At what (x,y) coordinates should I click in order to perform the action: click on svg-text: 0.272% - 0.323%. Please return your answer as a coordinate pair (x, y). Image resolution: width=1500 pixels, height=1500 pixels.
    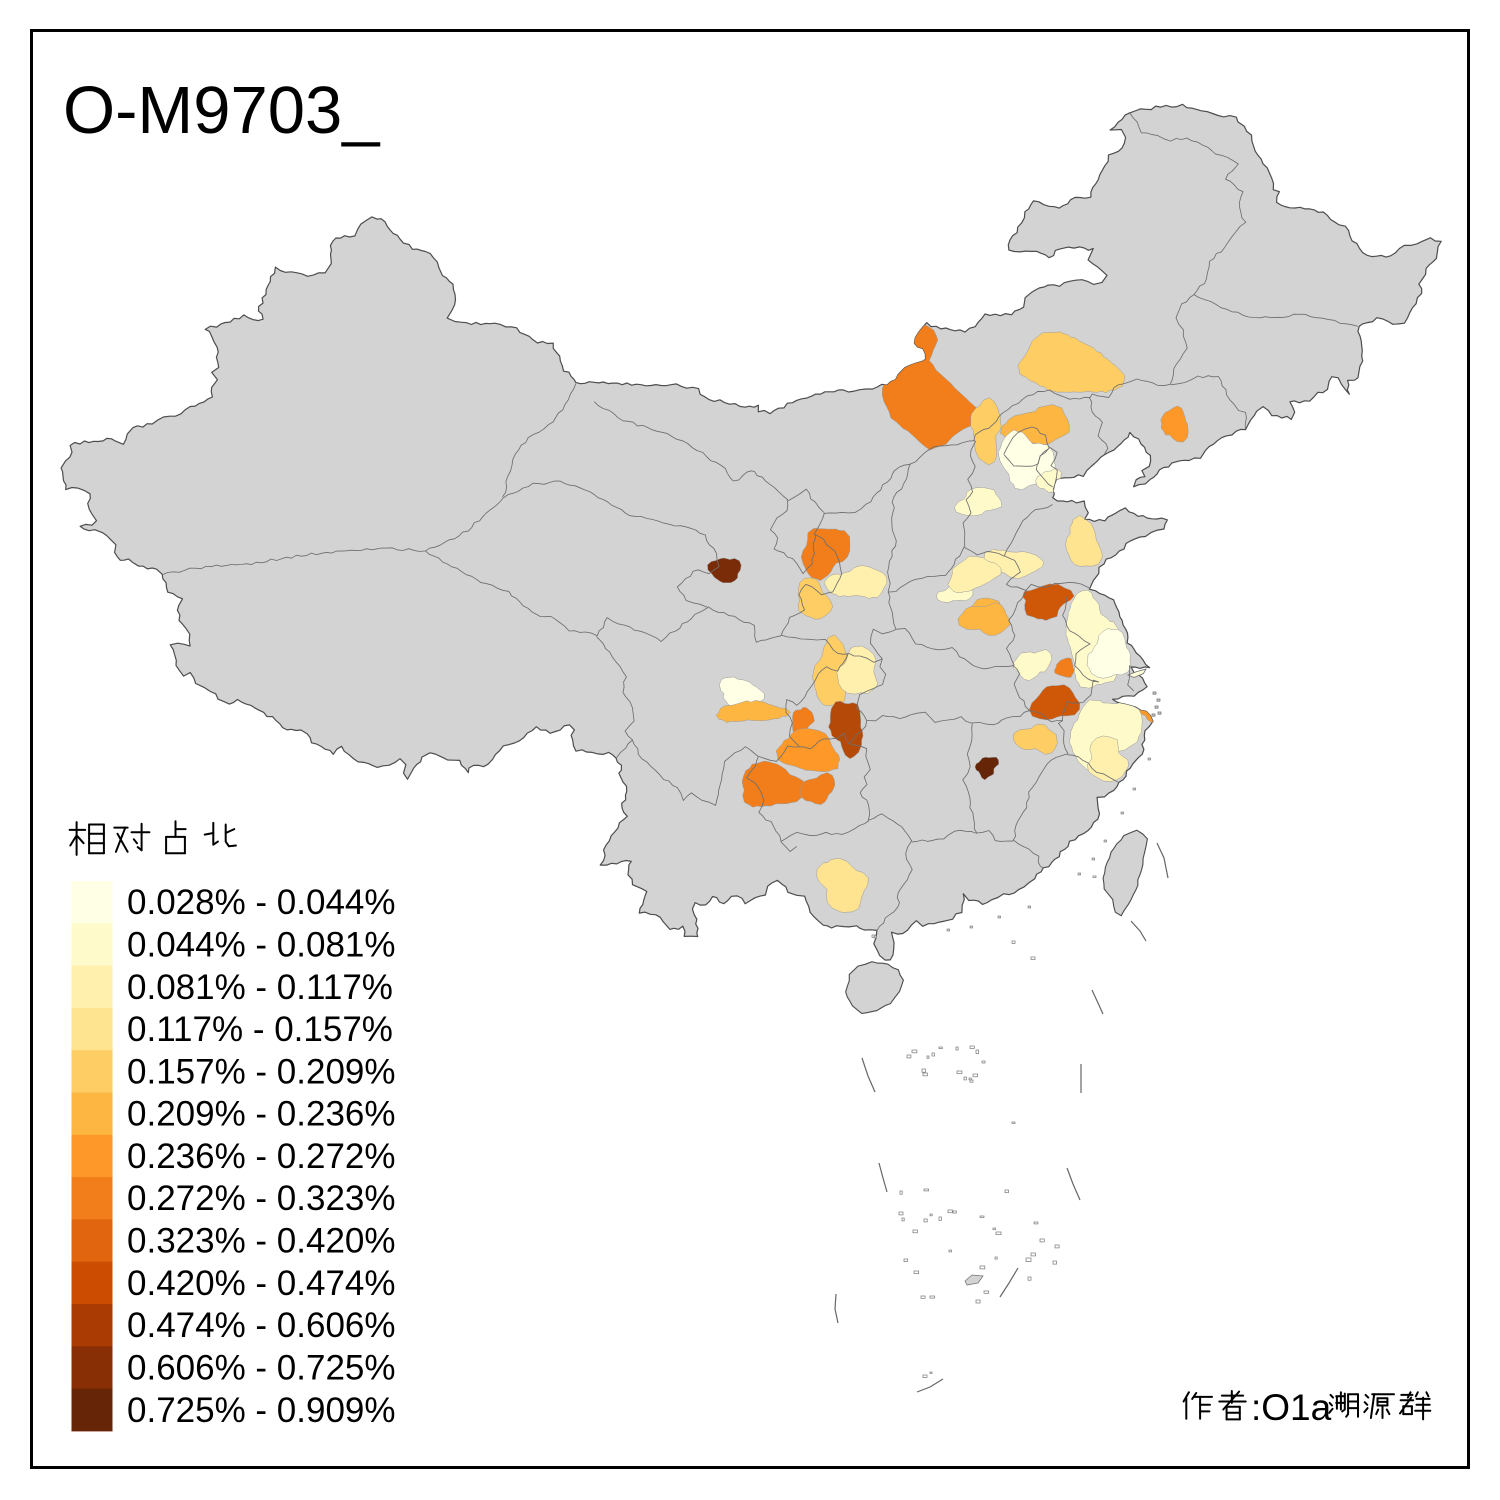
    Looking at the image, I should click on (261, 1198).